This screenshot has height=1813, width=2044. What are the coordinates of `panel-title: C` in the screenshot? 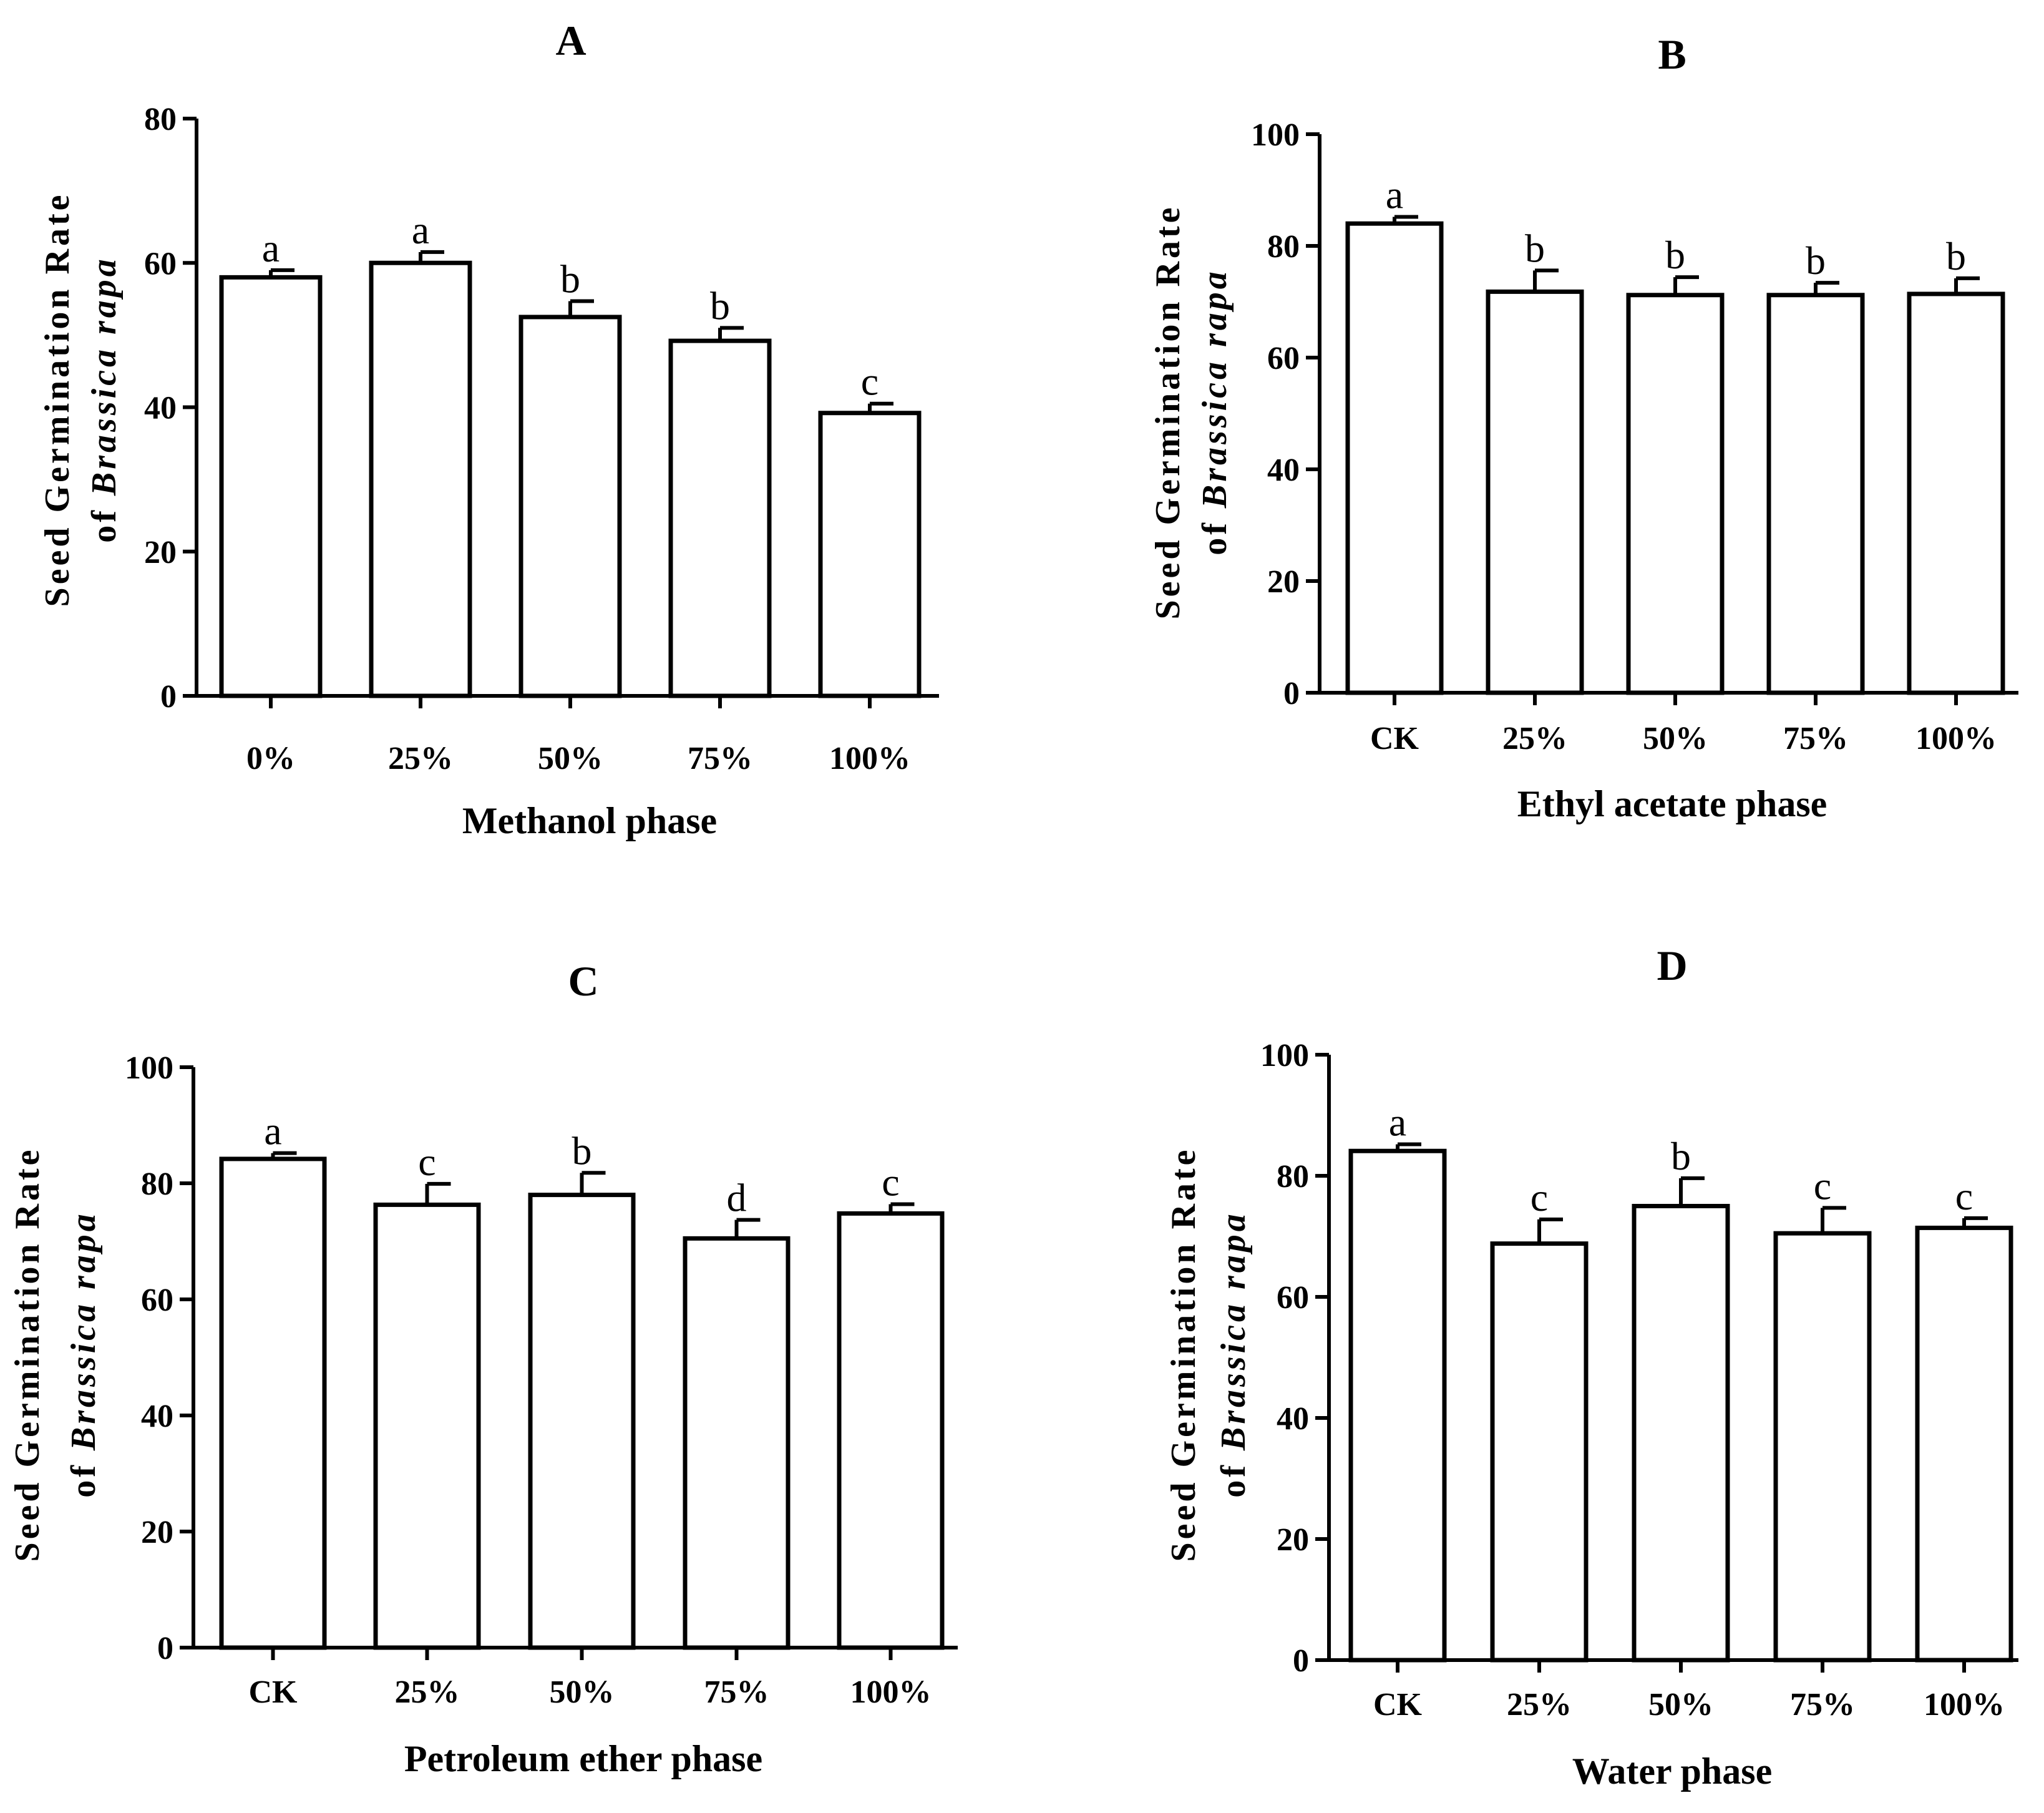 It's located at (583, 981).